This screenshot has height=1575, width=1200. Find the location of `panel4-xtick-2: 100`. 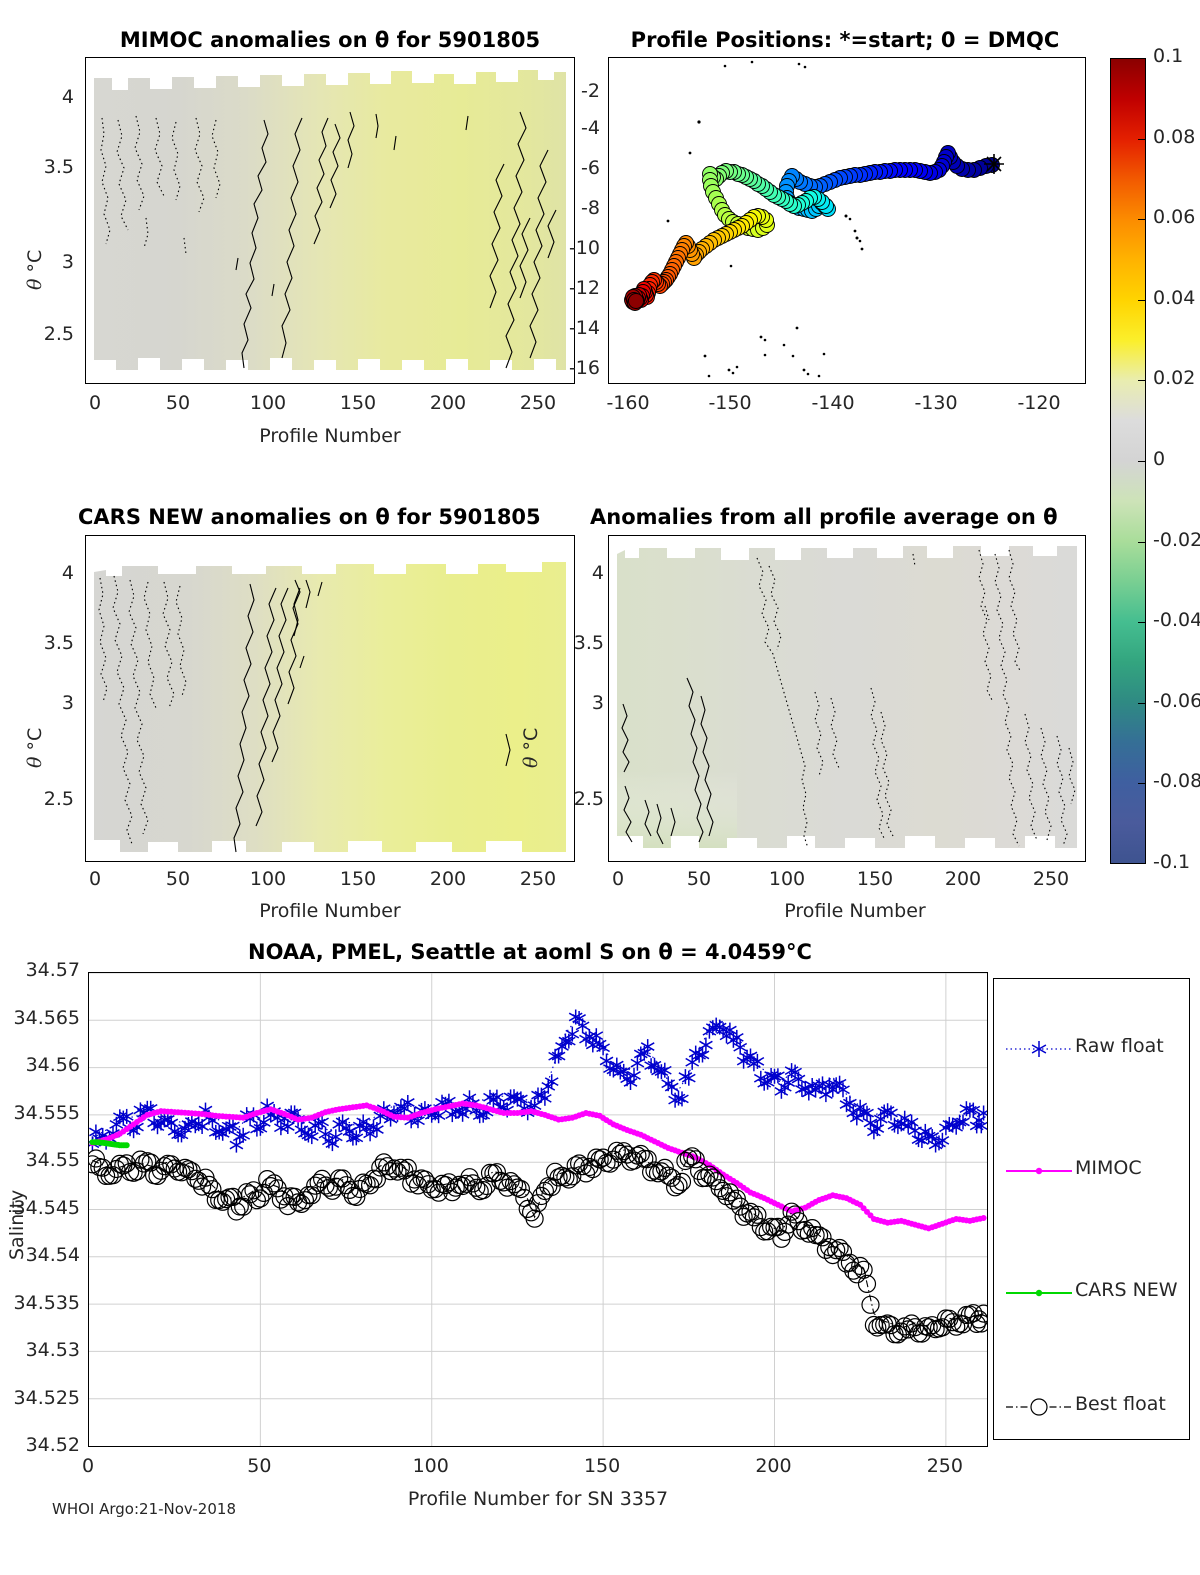

panel4-xtick-2: 100 is located at coordinates (787, 879).